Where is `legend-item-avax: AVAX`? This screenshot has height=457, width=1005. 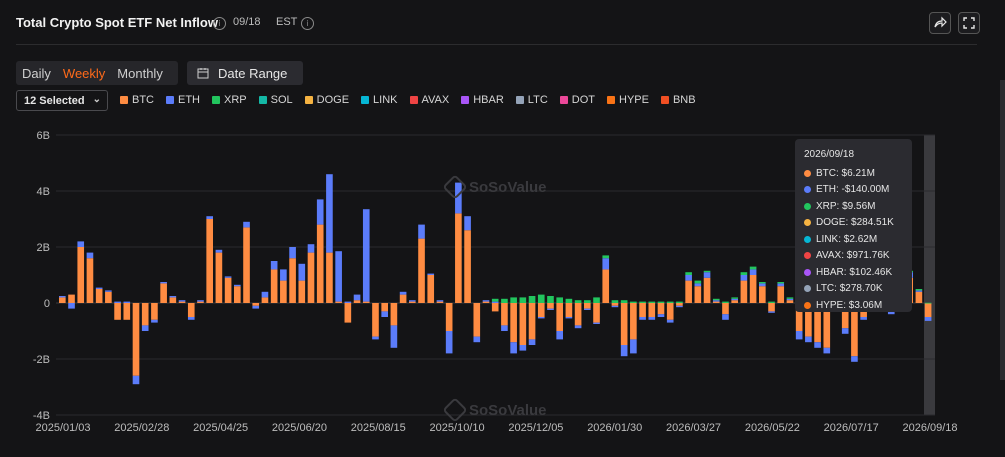
legend-item-avax: AVAX is located at coordinates (429, 100).